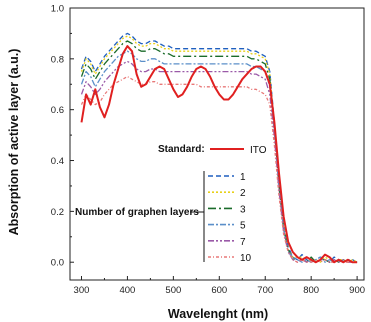 The image size is (371, 322). I want to click on legend-label-3: 3, so click(243, 209).